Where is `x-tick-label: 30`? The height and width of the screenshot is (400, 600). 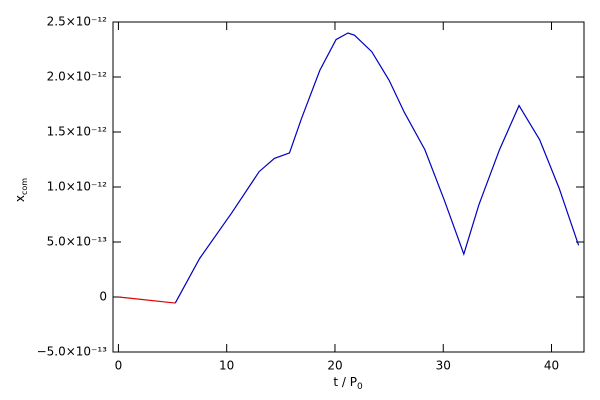 x-tick-label: 30 is located at coordinates (443, 366).